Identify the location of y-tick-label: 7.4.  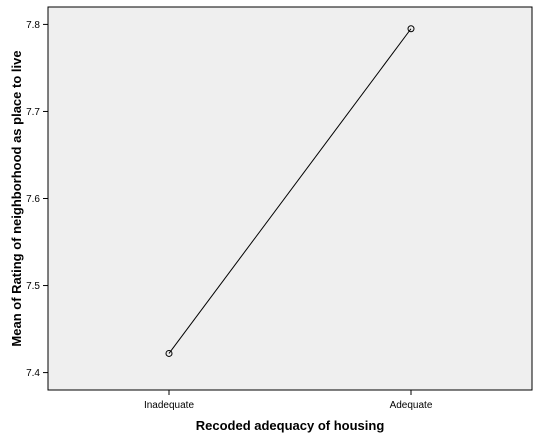
(33, 373).